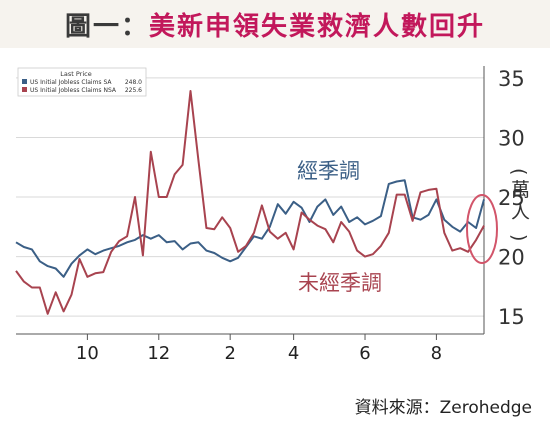  I want to click on x-tick-label-12: 12, so click(158, 352).